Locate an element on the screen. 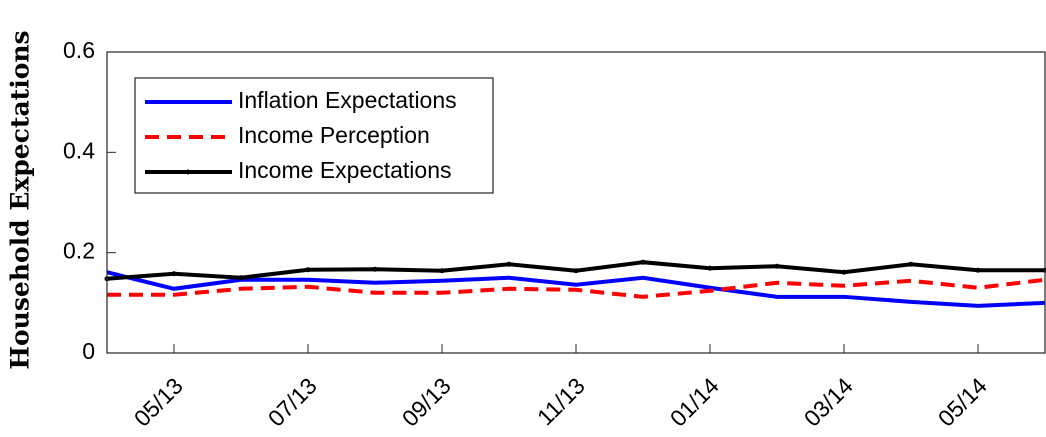 Image resolution: width=1046 pixels, height=437 pixels. y-tick-label: 0.4 is located at coordinates (79, 150).